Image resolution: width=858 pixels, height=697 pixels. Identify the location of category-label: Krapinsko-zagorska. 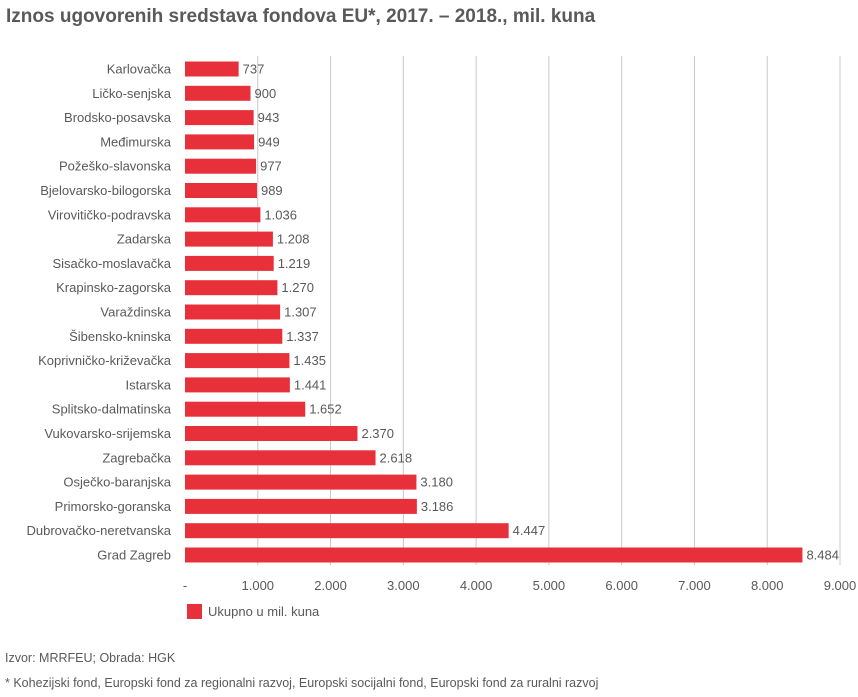
(114, 287).